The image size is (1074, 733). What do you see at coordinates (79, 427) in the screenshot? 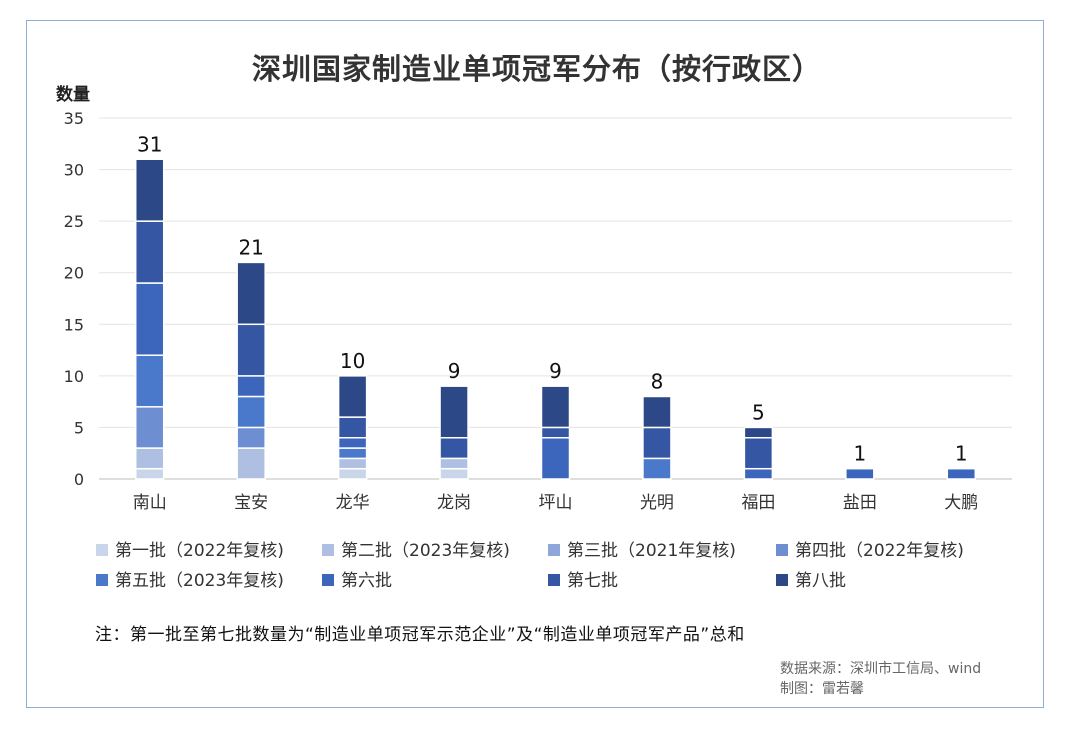
I see `y-tick-label: 5` at bounding box center [79, 427].